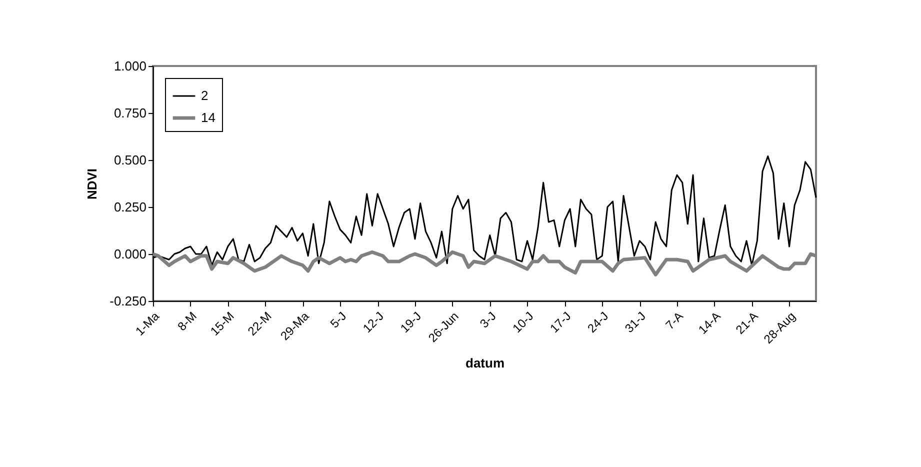 This screenshot has width=921, height=467. I want to click on y-axis-title: NDVI, so click(92, 184).